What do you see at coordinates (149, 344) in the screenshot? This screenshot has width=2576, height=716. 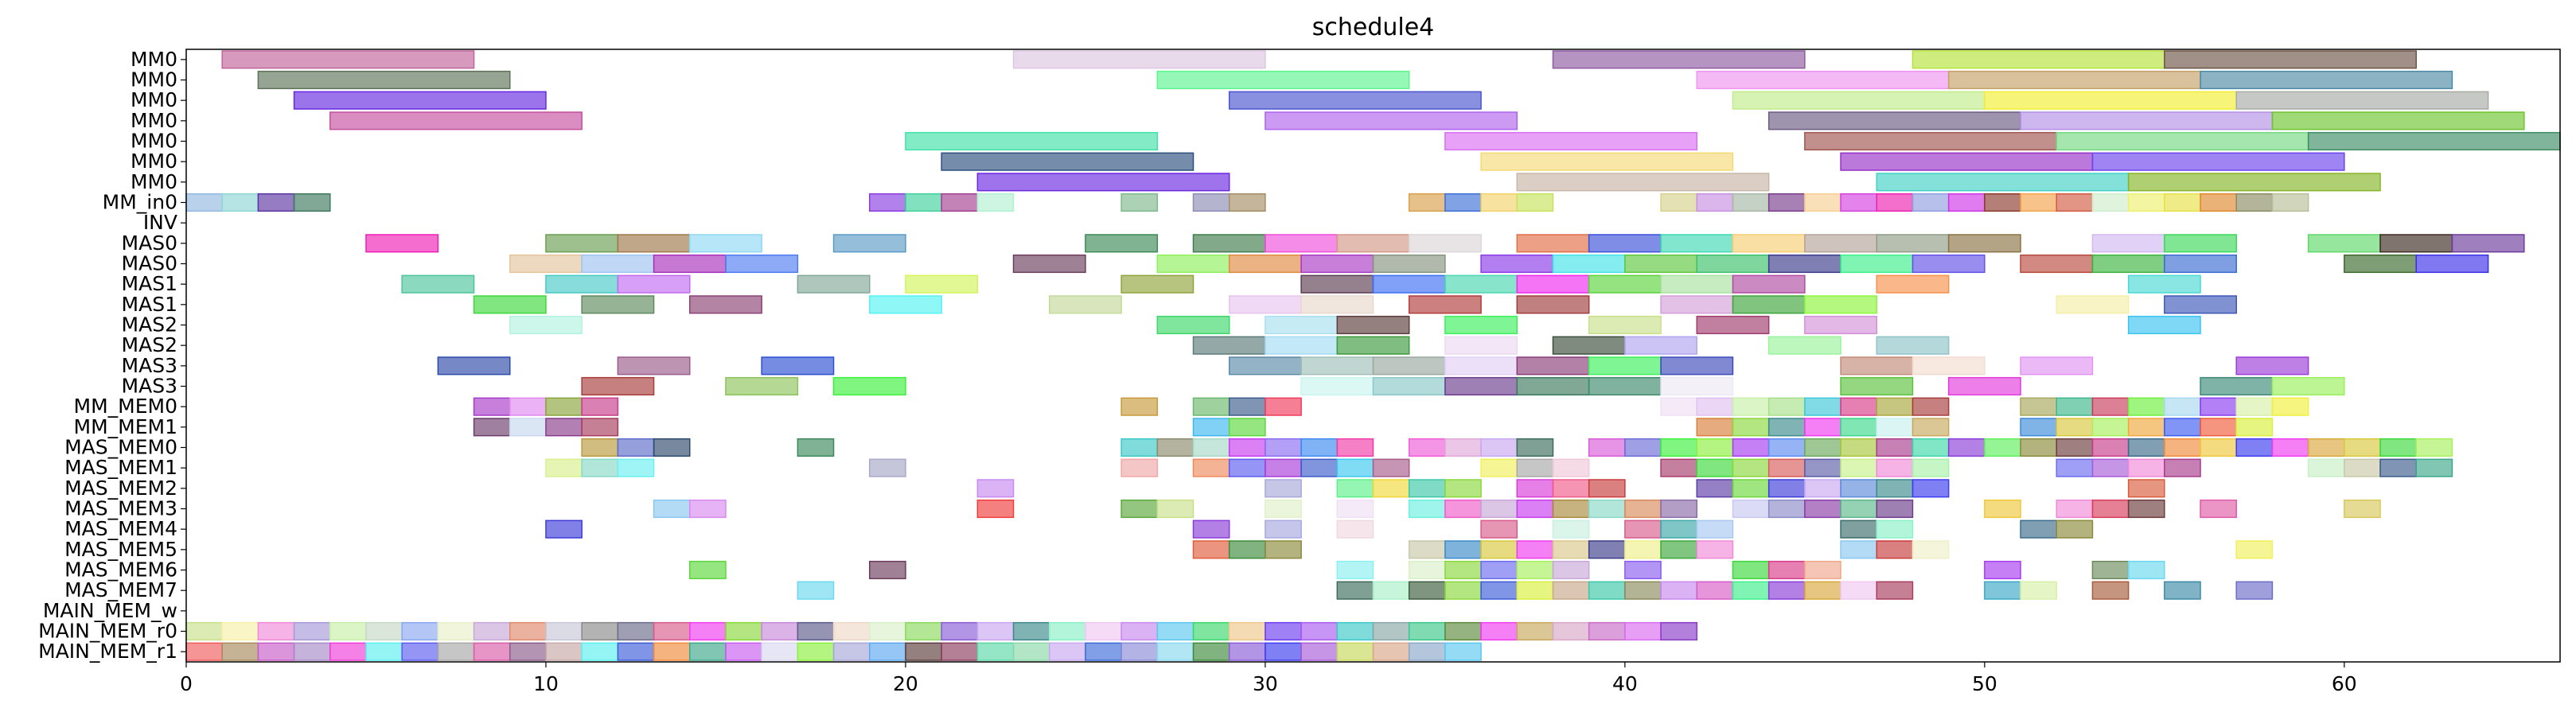 I see `y-tick-label: MAS2` at bounding box center [149, 344].